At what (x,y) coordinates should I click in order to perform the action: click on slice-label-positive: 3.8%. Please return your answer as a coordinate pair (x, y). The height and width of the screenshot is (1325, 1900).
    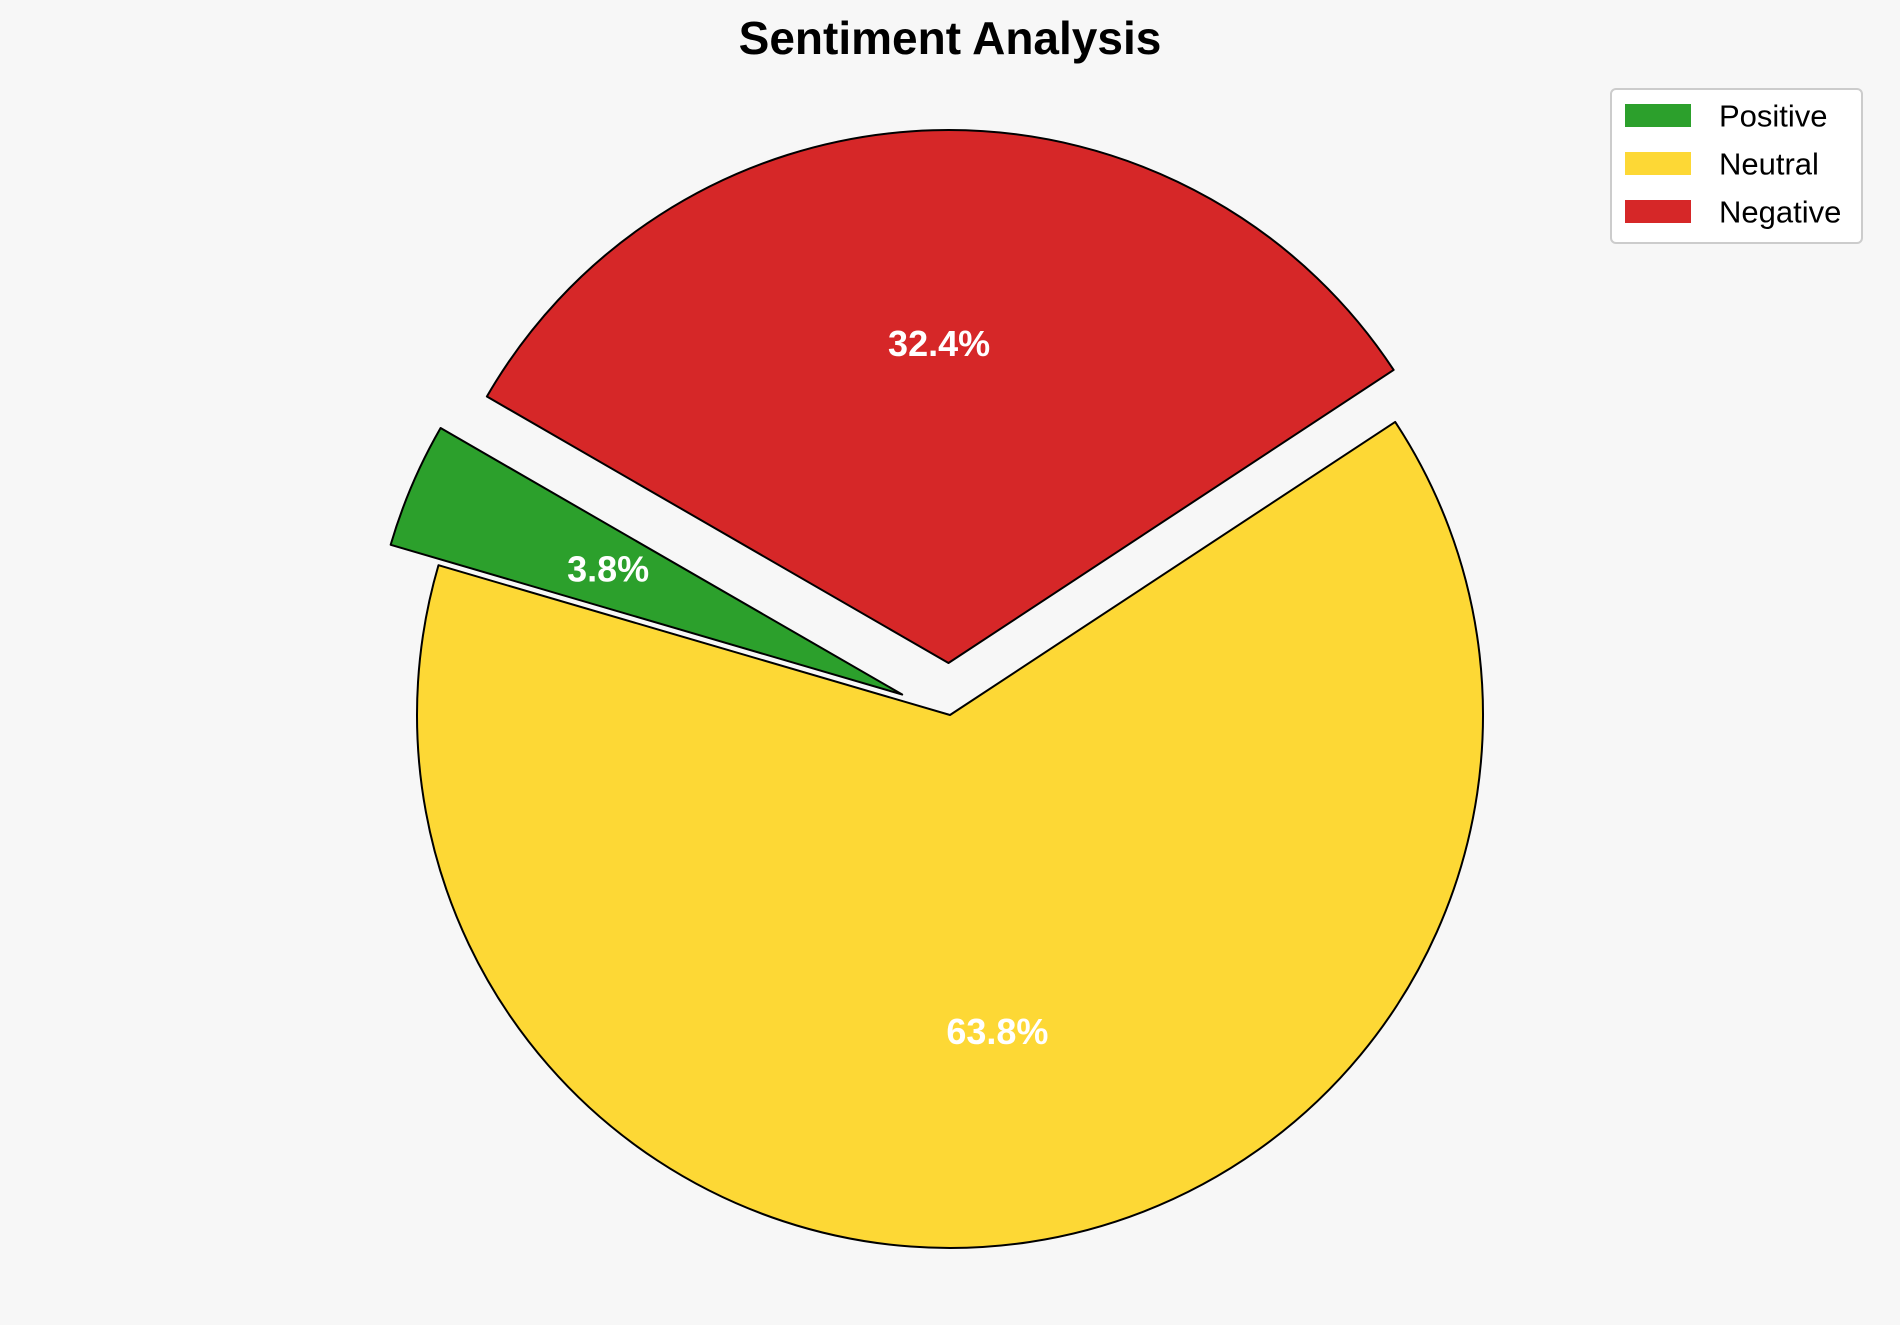
    Looking at the image, I should click on (608, 568).